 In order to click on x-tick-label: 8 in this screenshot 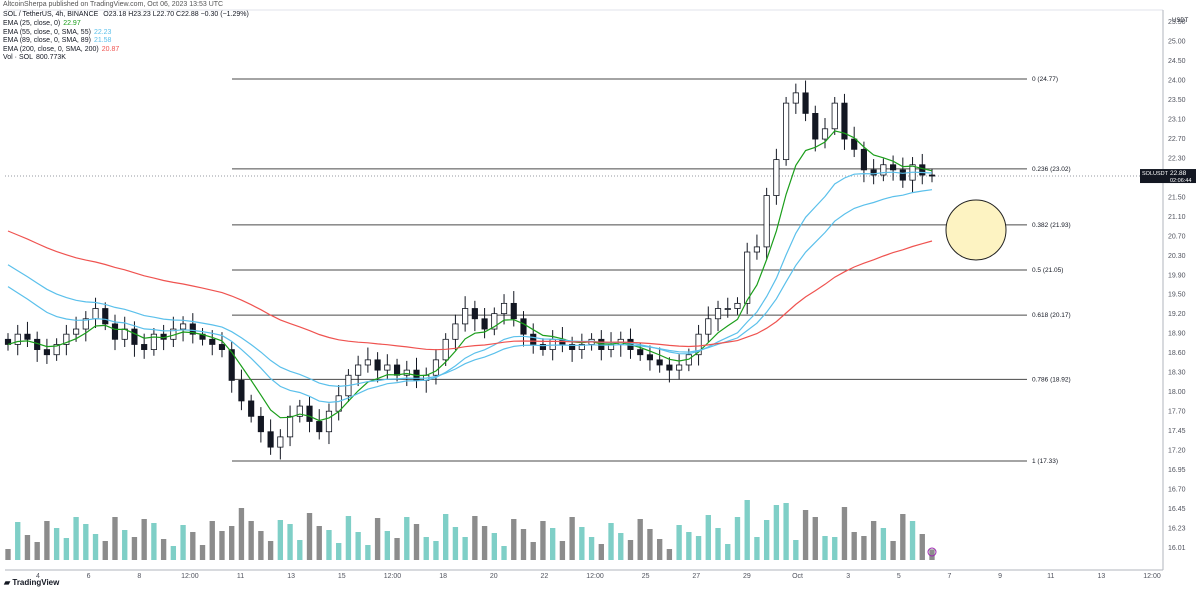, I will do `click(139, 576)`.